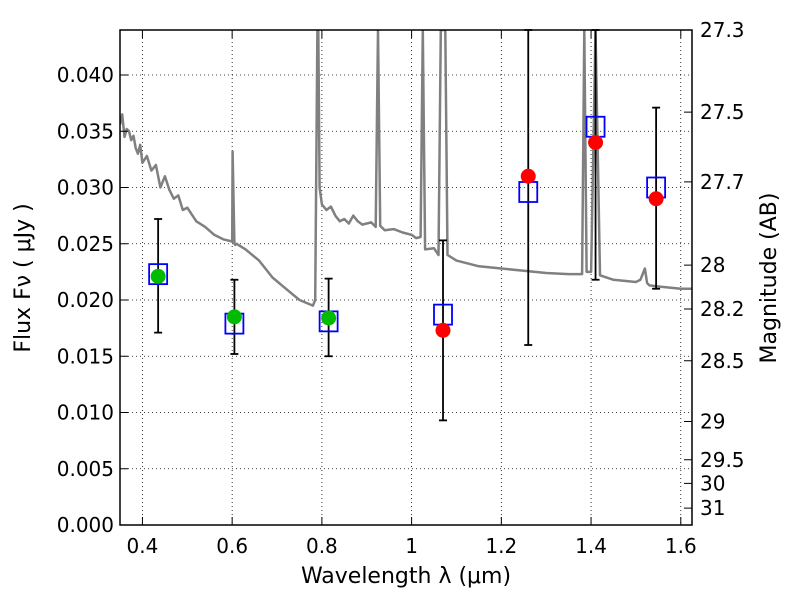  Describe the element at coordinates (85, 469) in the screenshot. I see `y-tick-label: 0.005` at that location.